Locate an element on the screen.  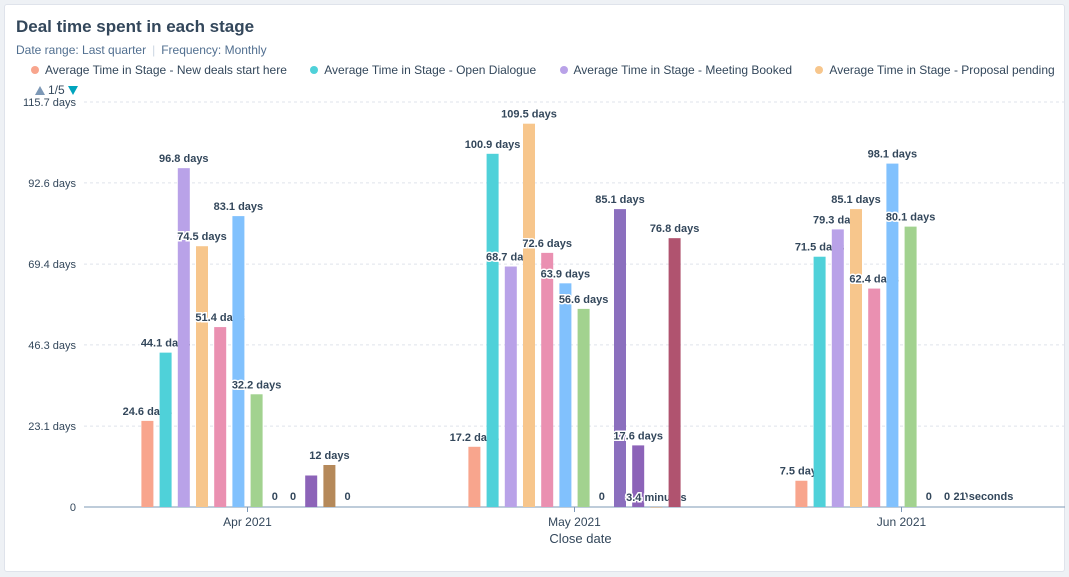
data-label: 80.1 days is located at coordinates (911, 218).